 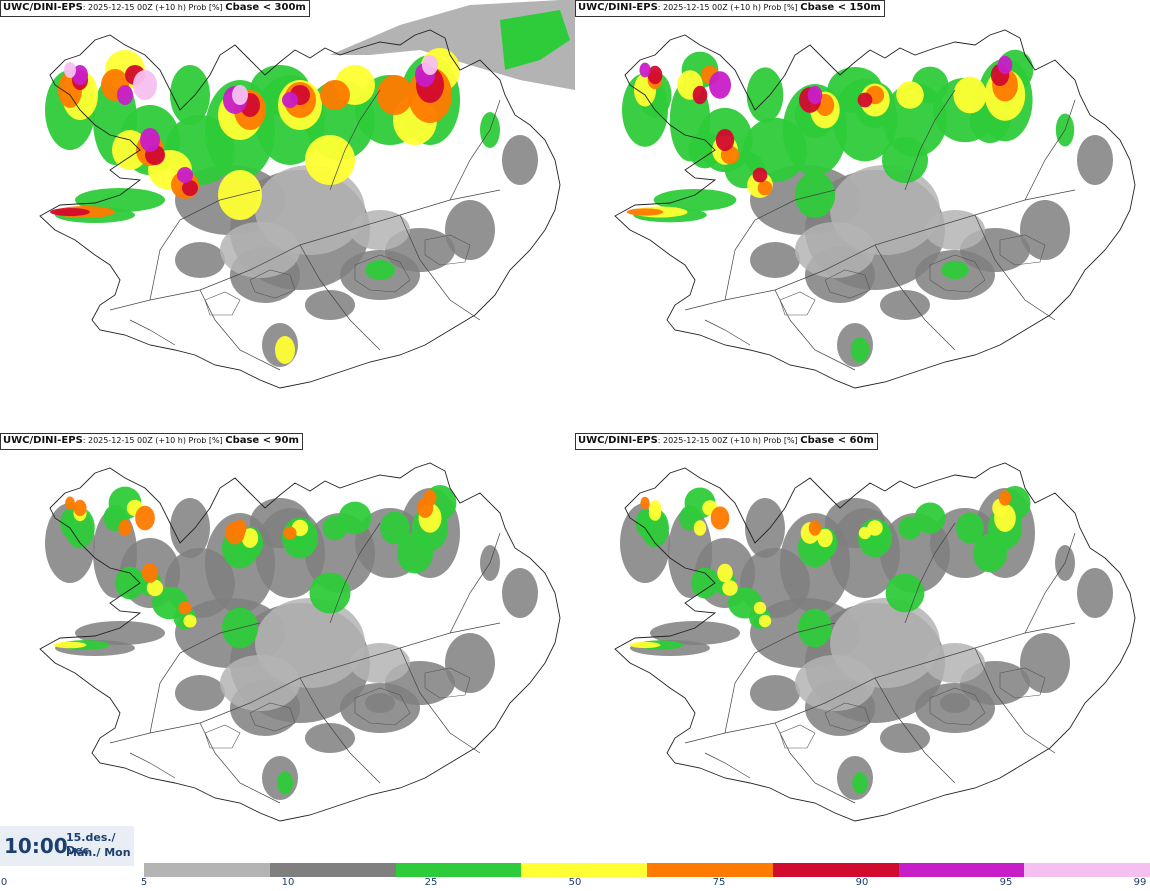 What do you see at coordinates (91, 844) in the screenshot?
I see `valid-date: 15.des./ Dec` at bounding box center [91, 844].